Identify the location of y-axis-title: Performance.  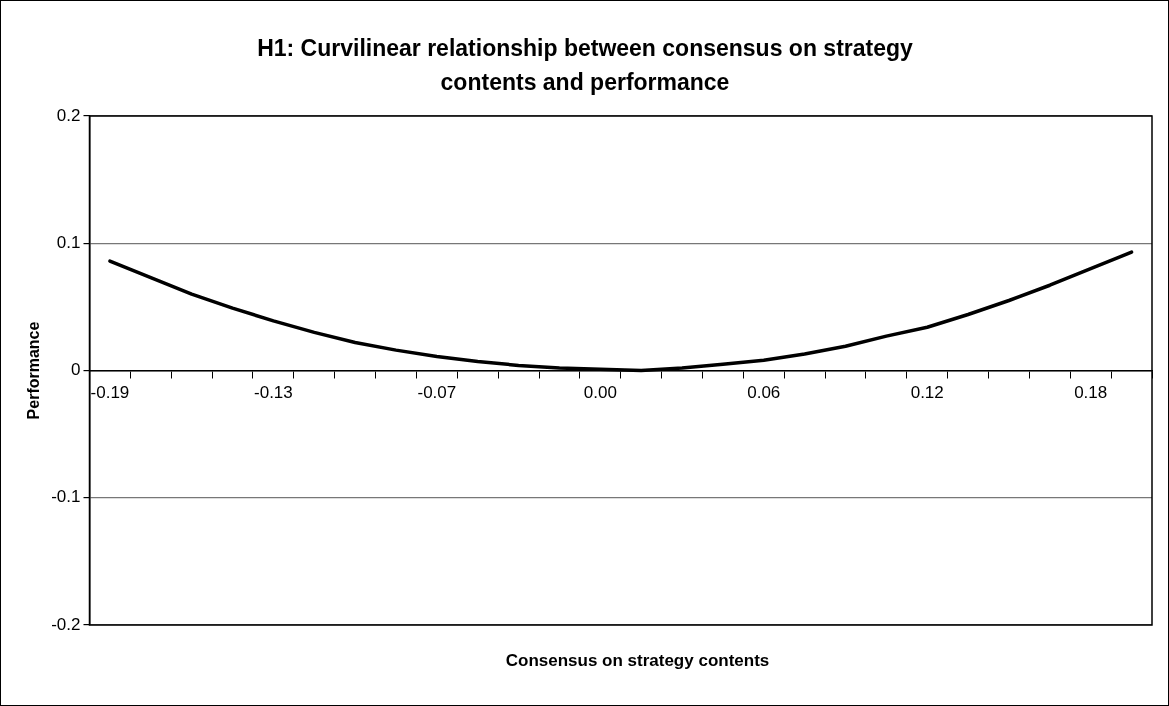
(34, 370).